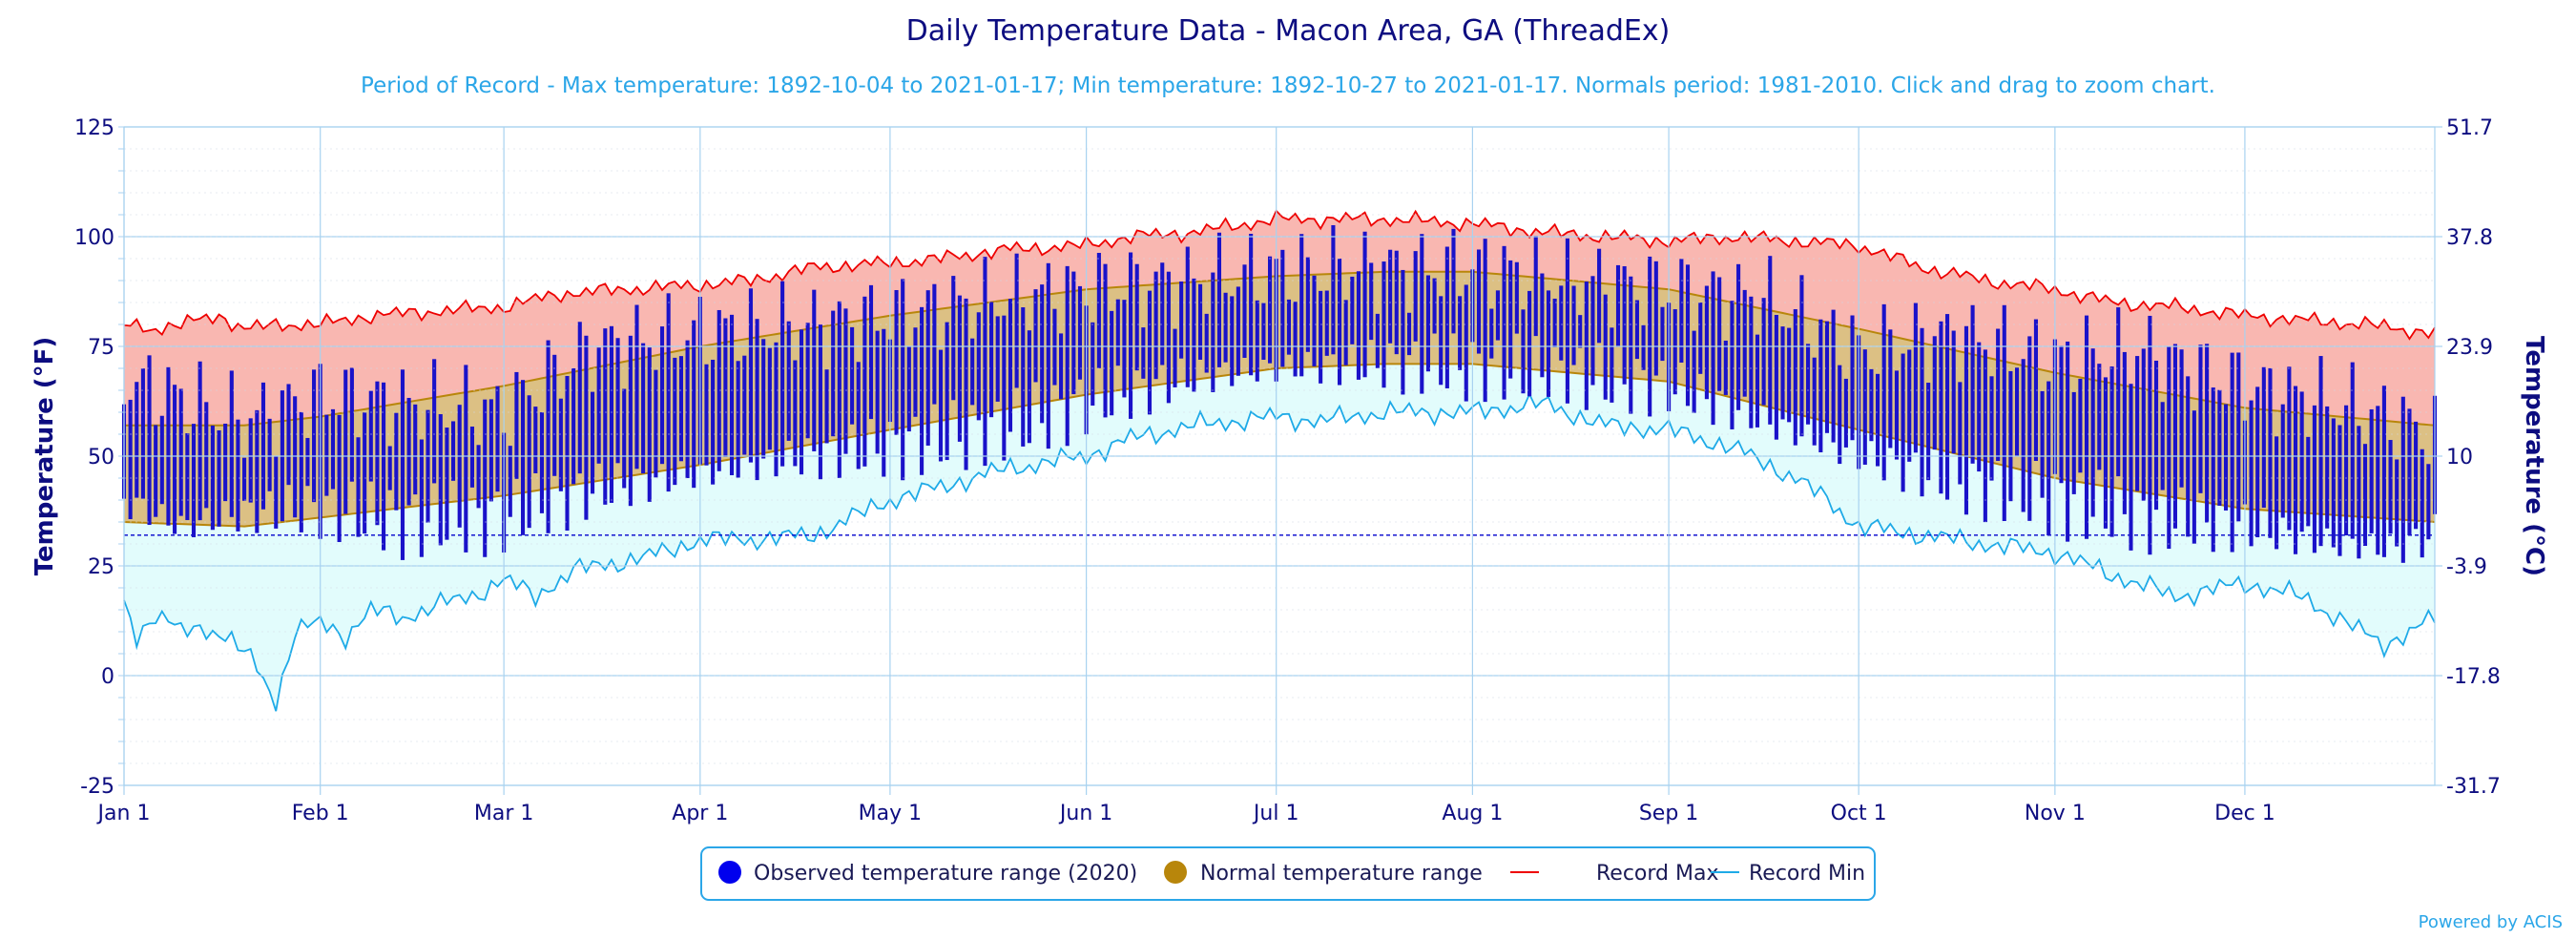 This screenshot has width=2576, height=939. What do you see at coordinates (1341, 874) in the screenshot?
I see `legend-normal-label: Normal temperature range` at bounding box center [1341, 874].